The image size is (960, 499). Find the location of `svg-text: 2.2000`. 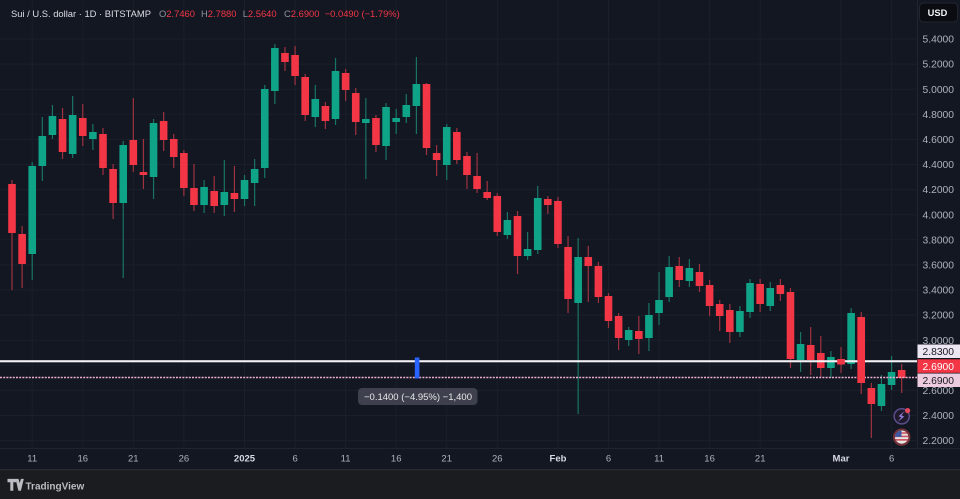

svg-text: 2.2000 is located at coordinates (939, 441).